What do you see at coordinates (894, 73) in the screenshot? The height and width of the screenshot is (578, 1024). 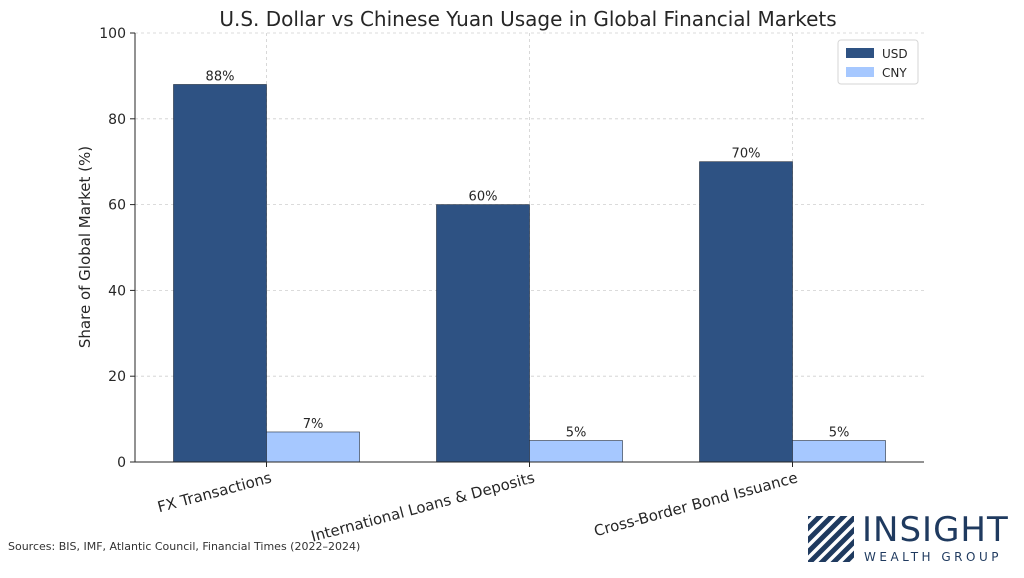 I see `legend-label-cny: CNY` at bounding box center [894, 73].